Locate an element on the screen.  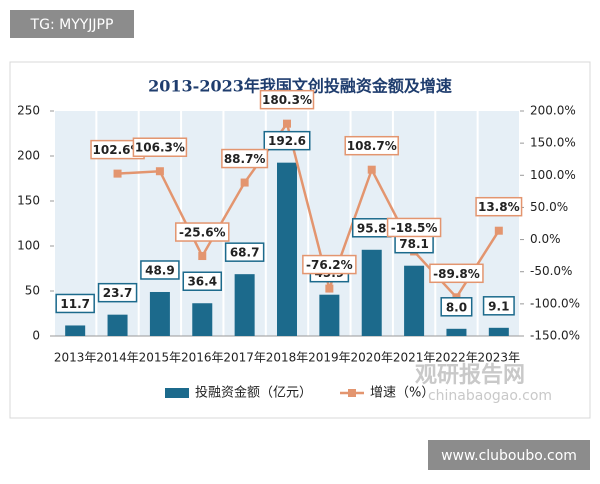
y2-tick-label: -150.0% is located at coordinates (555, 336).